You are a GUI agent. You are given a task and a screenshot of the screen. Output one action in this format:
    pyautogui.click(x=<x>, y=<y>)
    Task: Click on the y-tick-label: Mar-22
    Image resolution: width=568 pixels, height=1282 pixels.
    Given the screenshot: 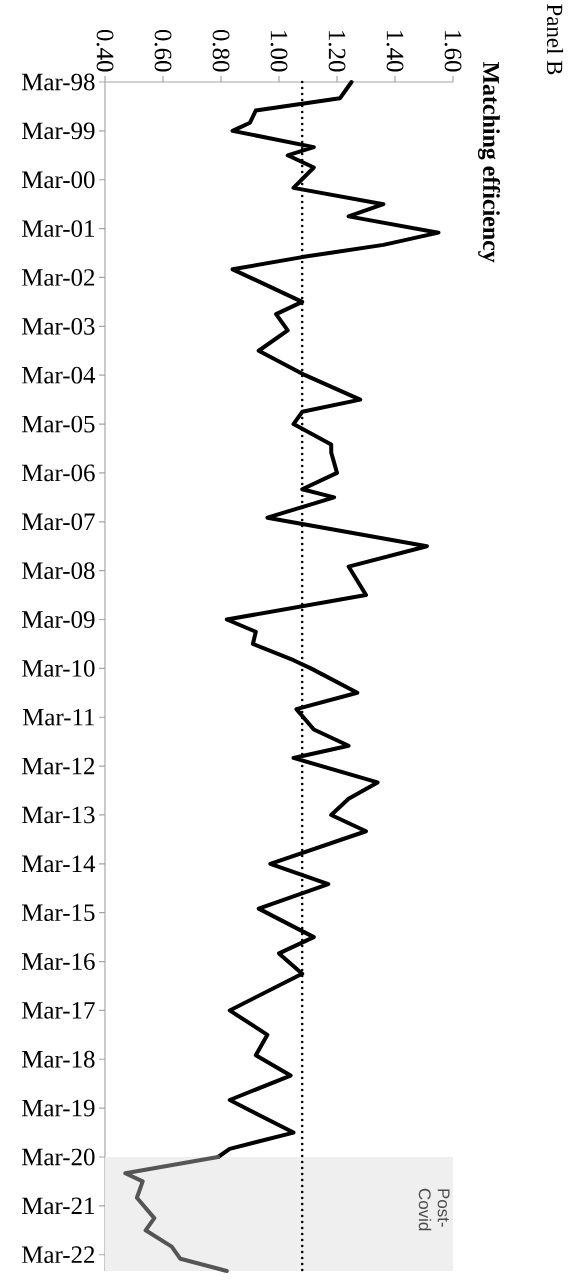 What is the action you would take?
    pyautogui.click(x=58, y=1255)
    